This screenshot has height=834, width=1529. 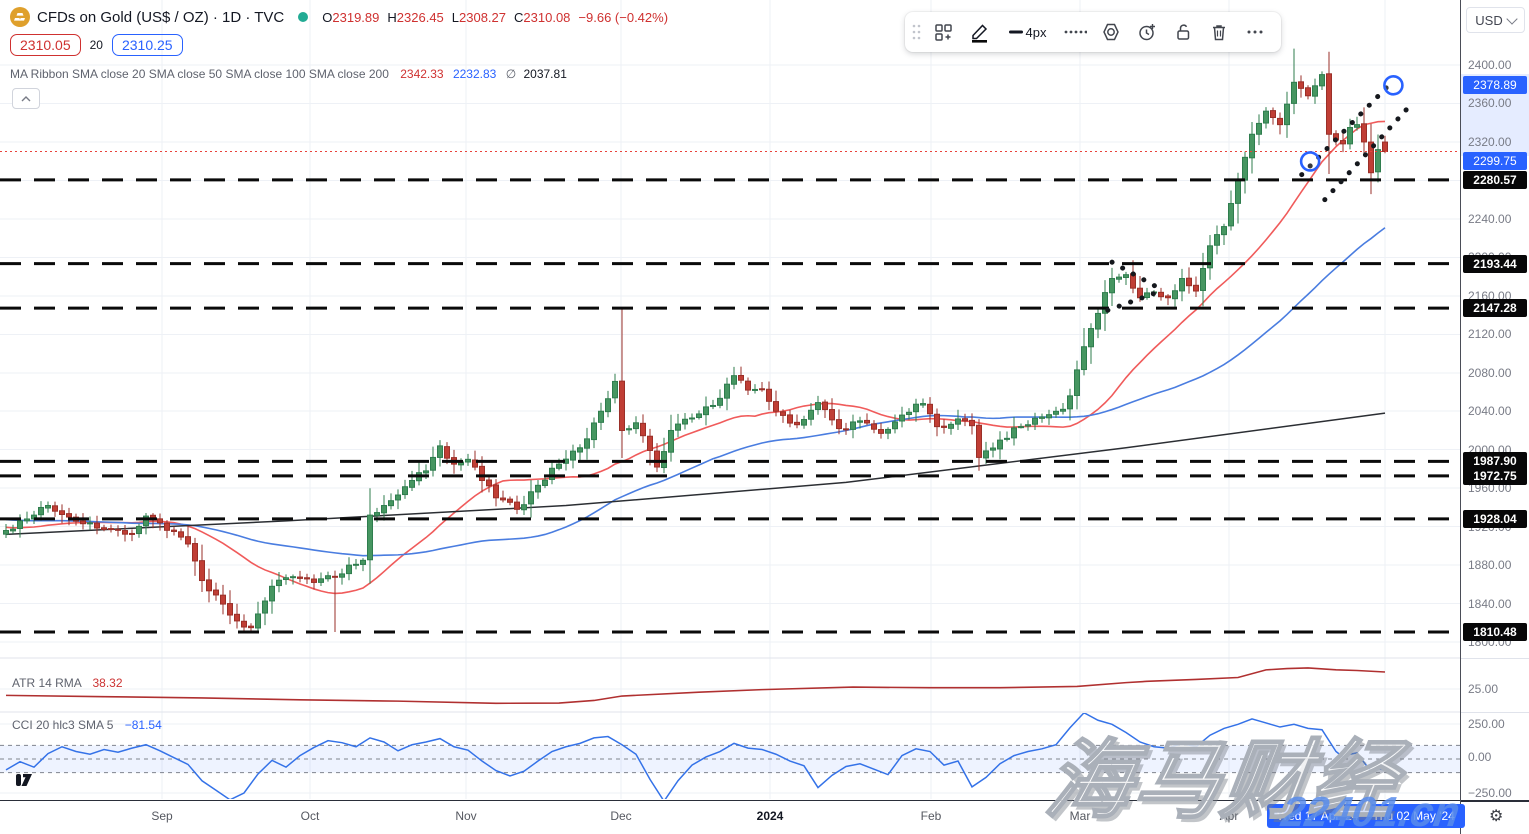 What do you see at coordinates (695, 756) in the screenshot?
I see `cci-line` at bounding box center [695, 756].